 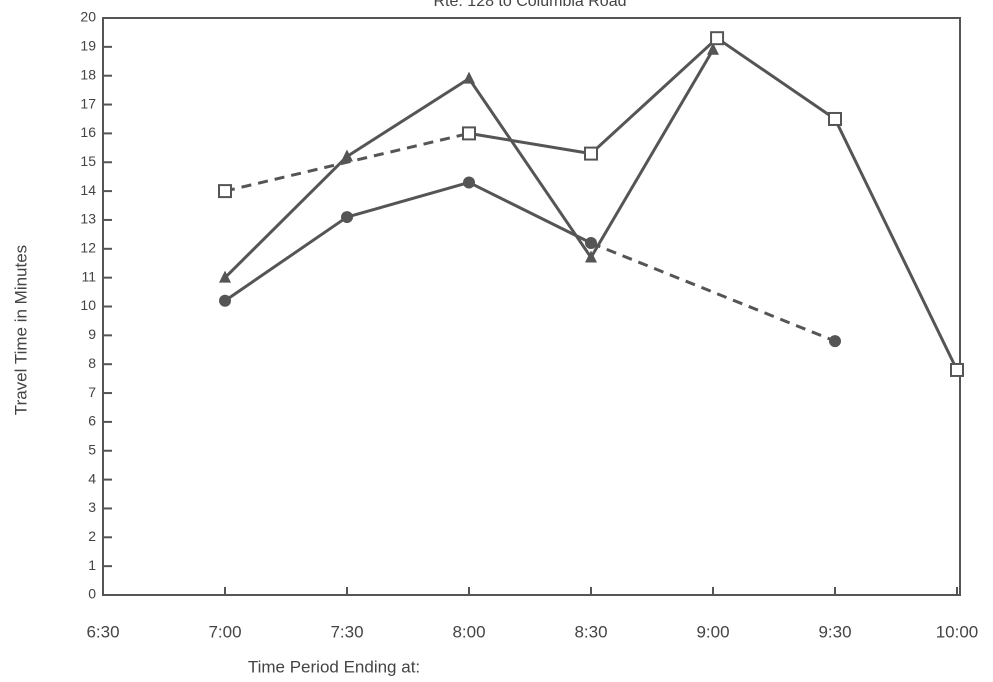 What do you see at coordinates (834, 631) in the screenshot?
I see `x-tick-label: 9:30` at bounding box center [834, 631].